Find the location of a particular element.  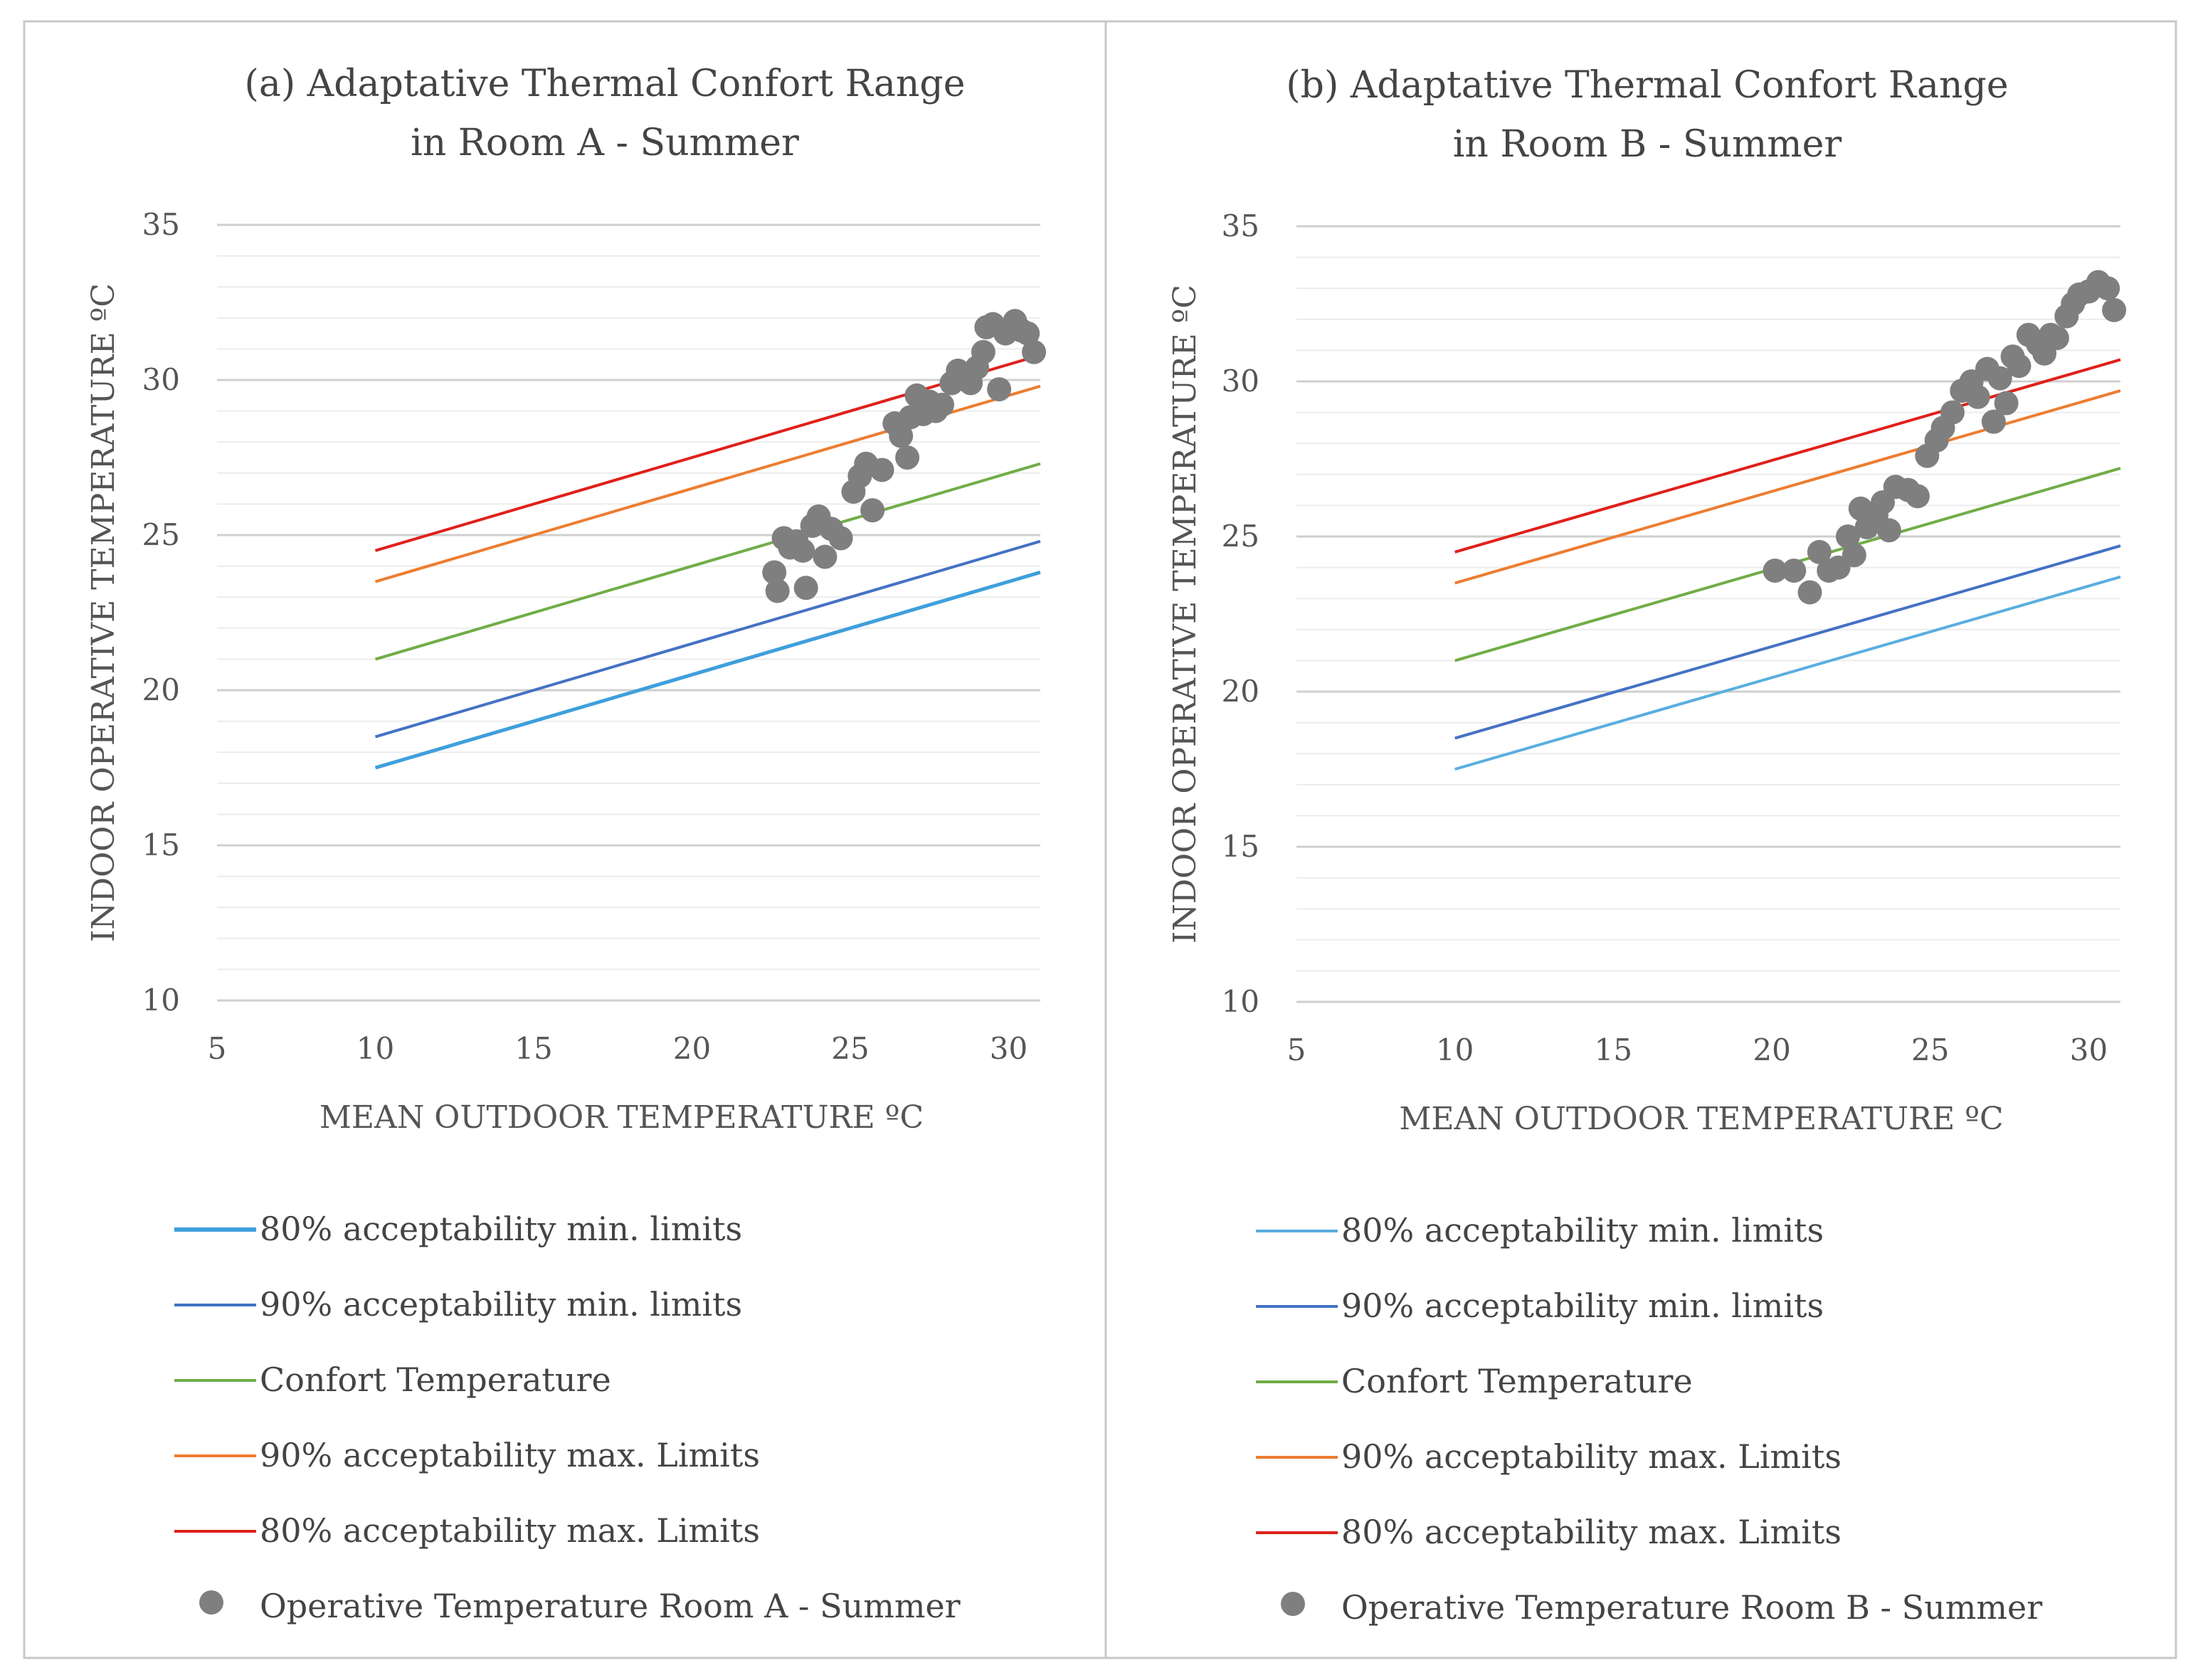

legend-label-a-6: Operative Temperature Room A - Summer is located at coordinates (611, 1606).